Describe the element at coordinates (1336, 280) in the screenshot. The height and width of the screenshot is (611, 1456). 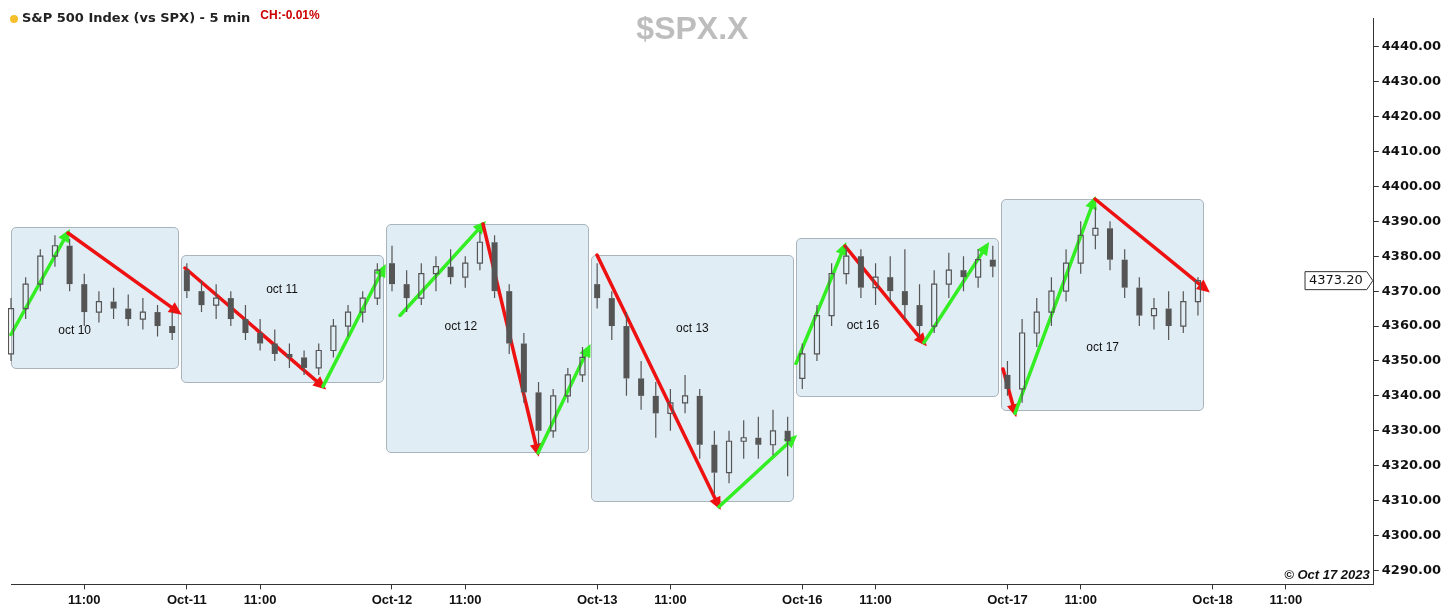
I see `annotation: 4373.20` at that location.